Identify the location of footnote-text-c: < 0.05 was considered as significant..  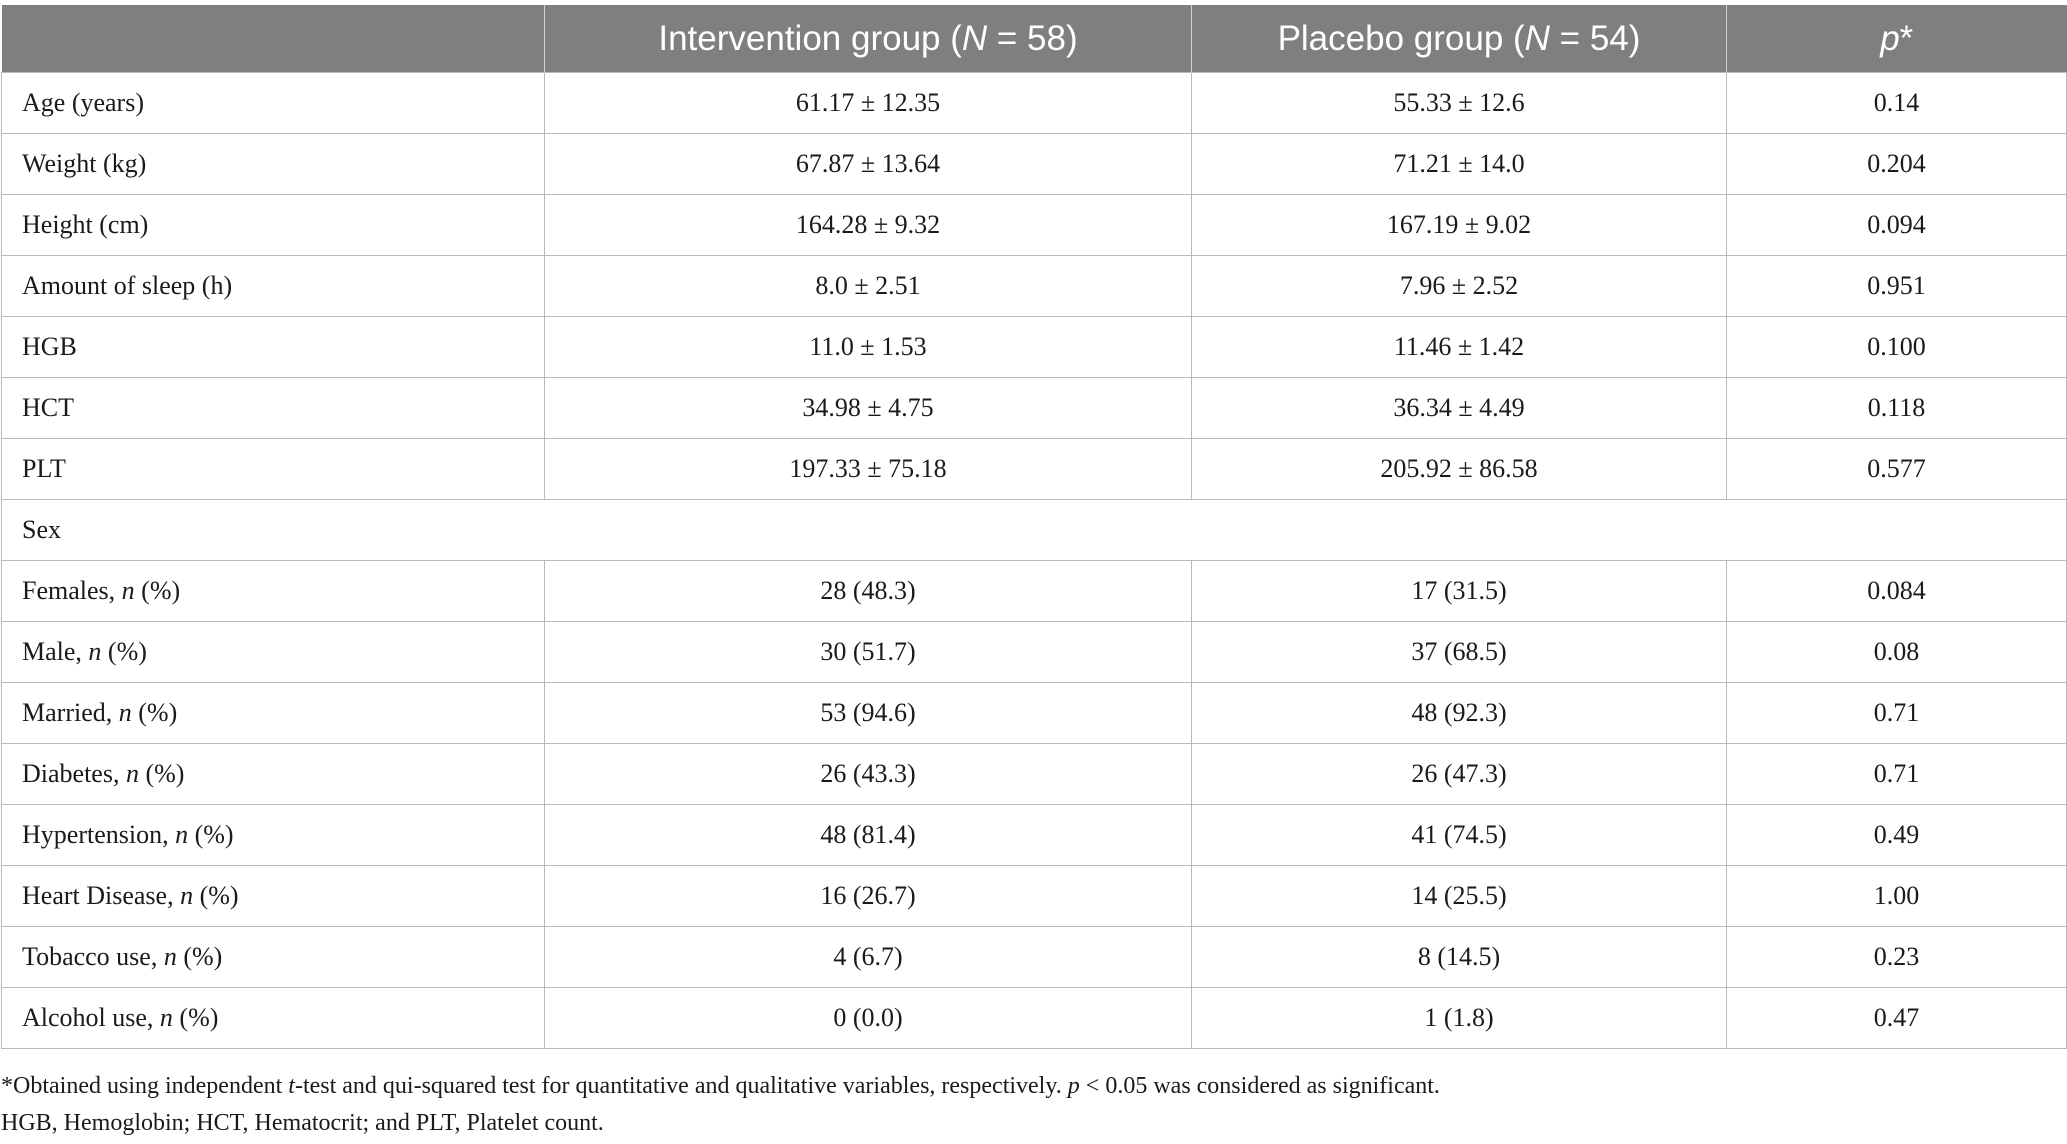
(1259, 1086).